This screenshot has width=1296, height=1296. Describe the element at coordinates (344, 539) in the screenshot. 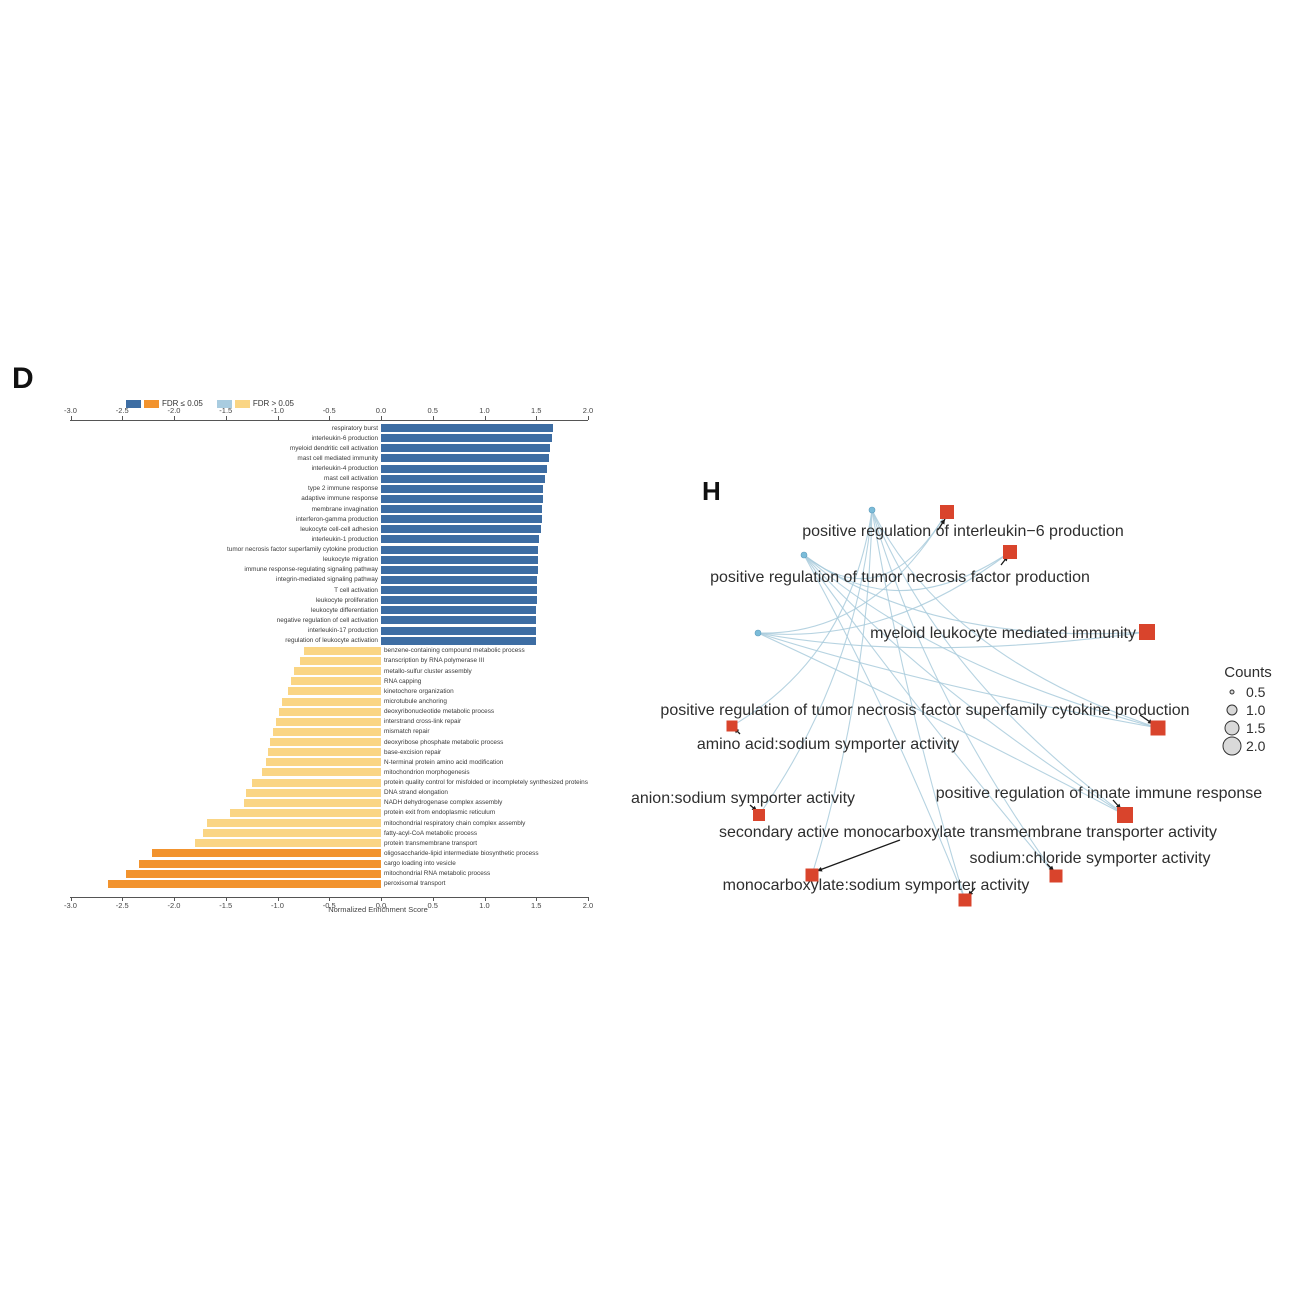

I see `bar-label: interleukin-1 production` at that location.